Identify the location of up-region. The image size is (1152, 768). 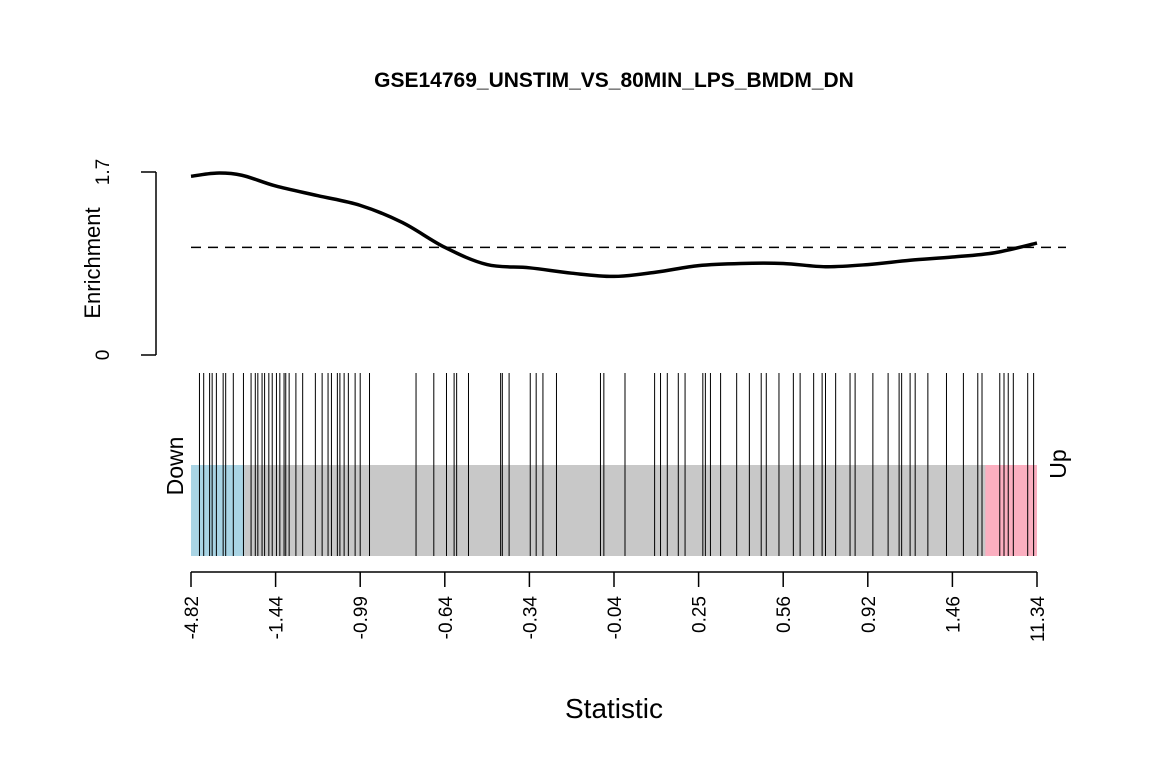
(1011, 510).